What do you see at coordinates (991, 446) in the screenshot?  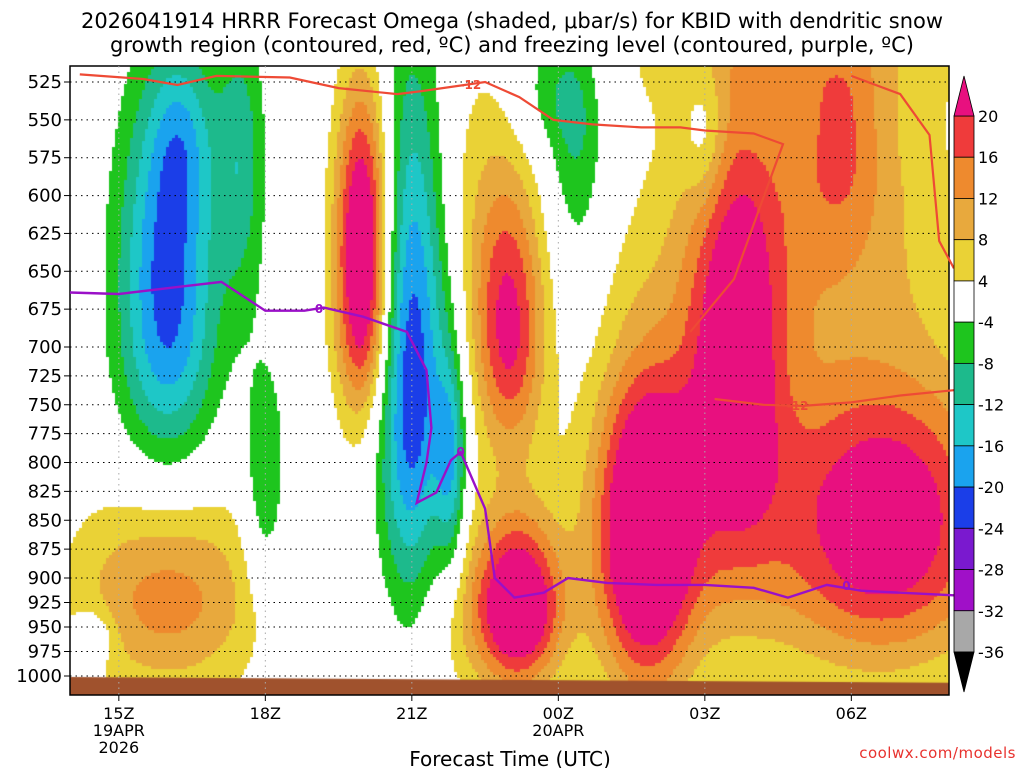 I see `colorbar-label: -16` at bounding box center [991, 446].